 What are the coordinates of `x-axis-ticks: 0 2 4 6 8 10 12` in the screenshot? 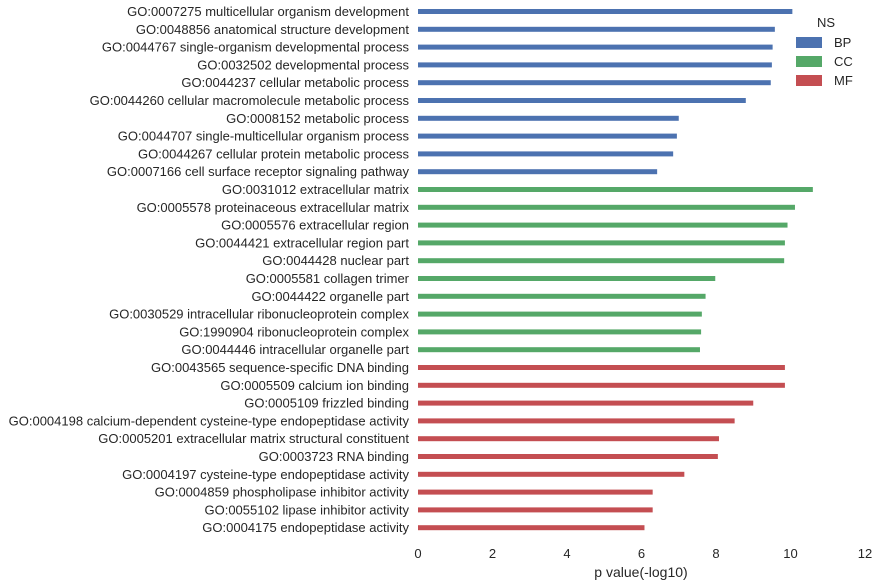 It's located at (643, 553).